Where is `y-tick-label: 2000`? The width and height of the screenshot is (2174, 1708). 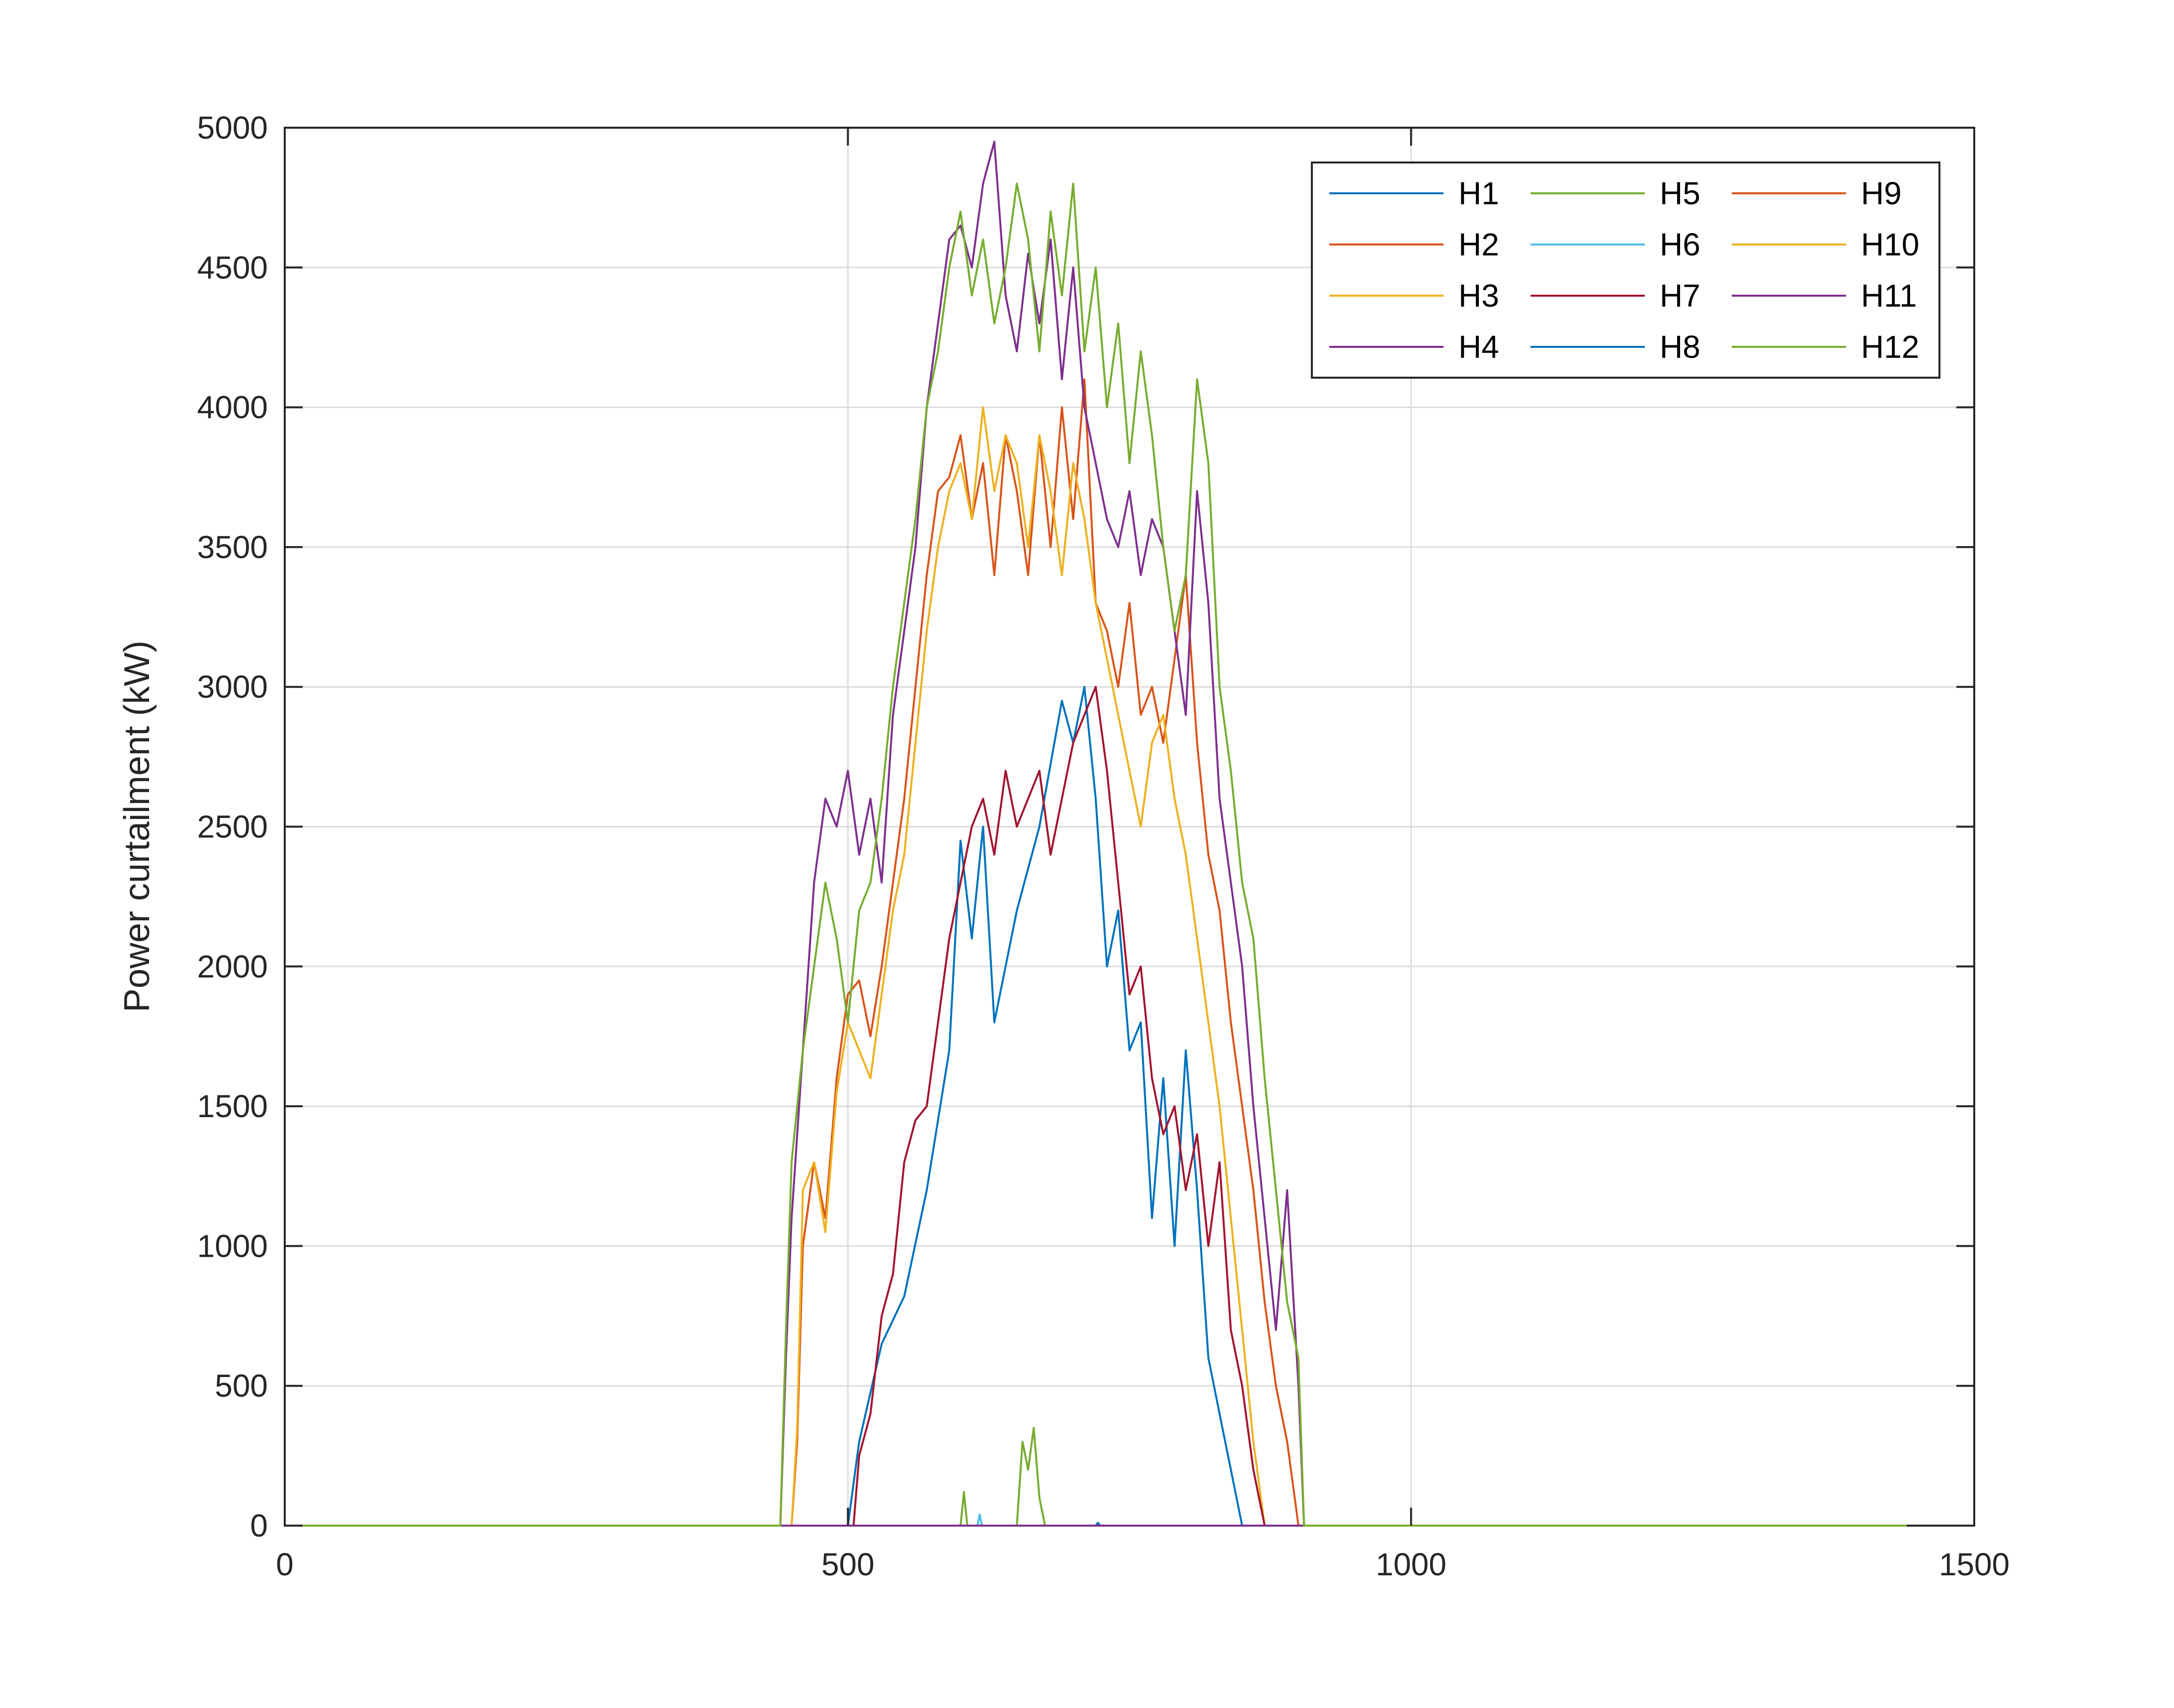 y-tick-label: 2000 is located at coordinates (232, 966).